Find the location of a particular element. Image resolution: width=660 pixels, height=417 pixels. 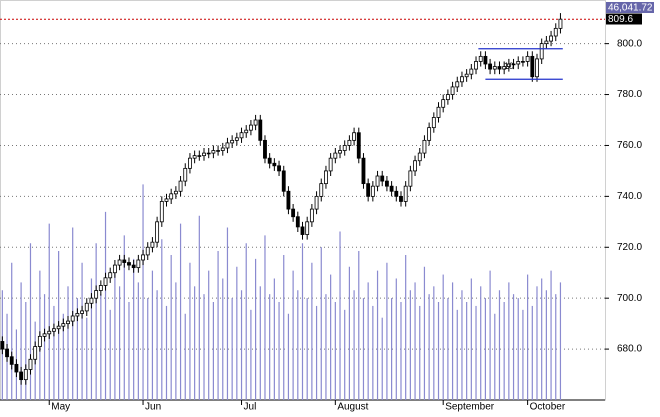

y-tick-label: 740.0 is located at coordinates (629, 196).